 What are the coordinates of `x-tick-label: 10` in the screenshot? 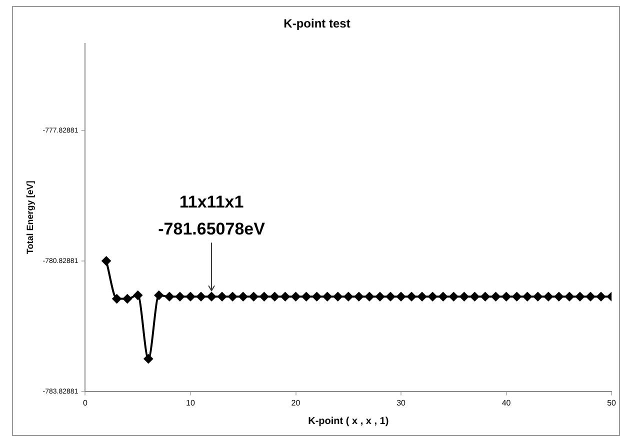 It's located at (191, 403).